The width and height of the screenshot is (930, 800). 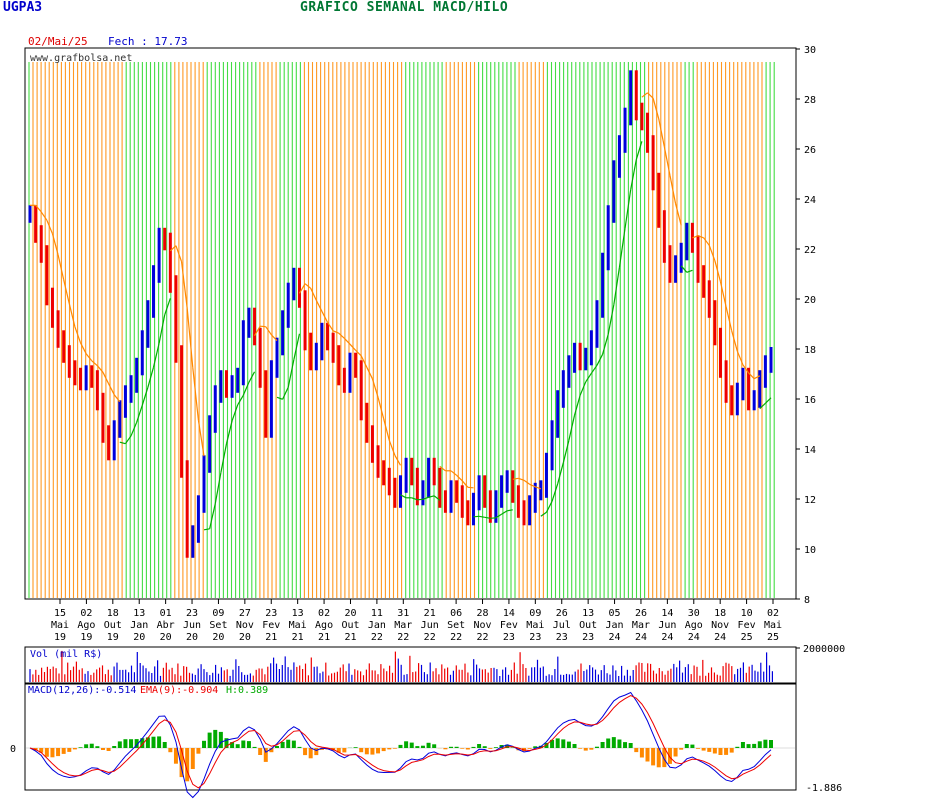 What do you see at coordinates (806, 325) in the screenshot?
I see `price-y-axis: 30 28 26 24 22 20 18 16 14 12 10 8` at bounding box center [806, 325].